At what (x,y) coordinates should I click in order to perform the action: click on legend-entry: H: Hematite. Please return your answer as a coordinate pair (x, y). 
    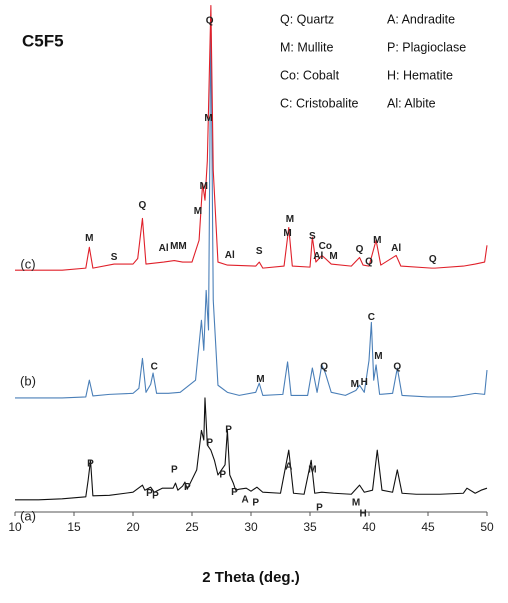
    Looking at the image, I should click on (420, 75).